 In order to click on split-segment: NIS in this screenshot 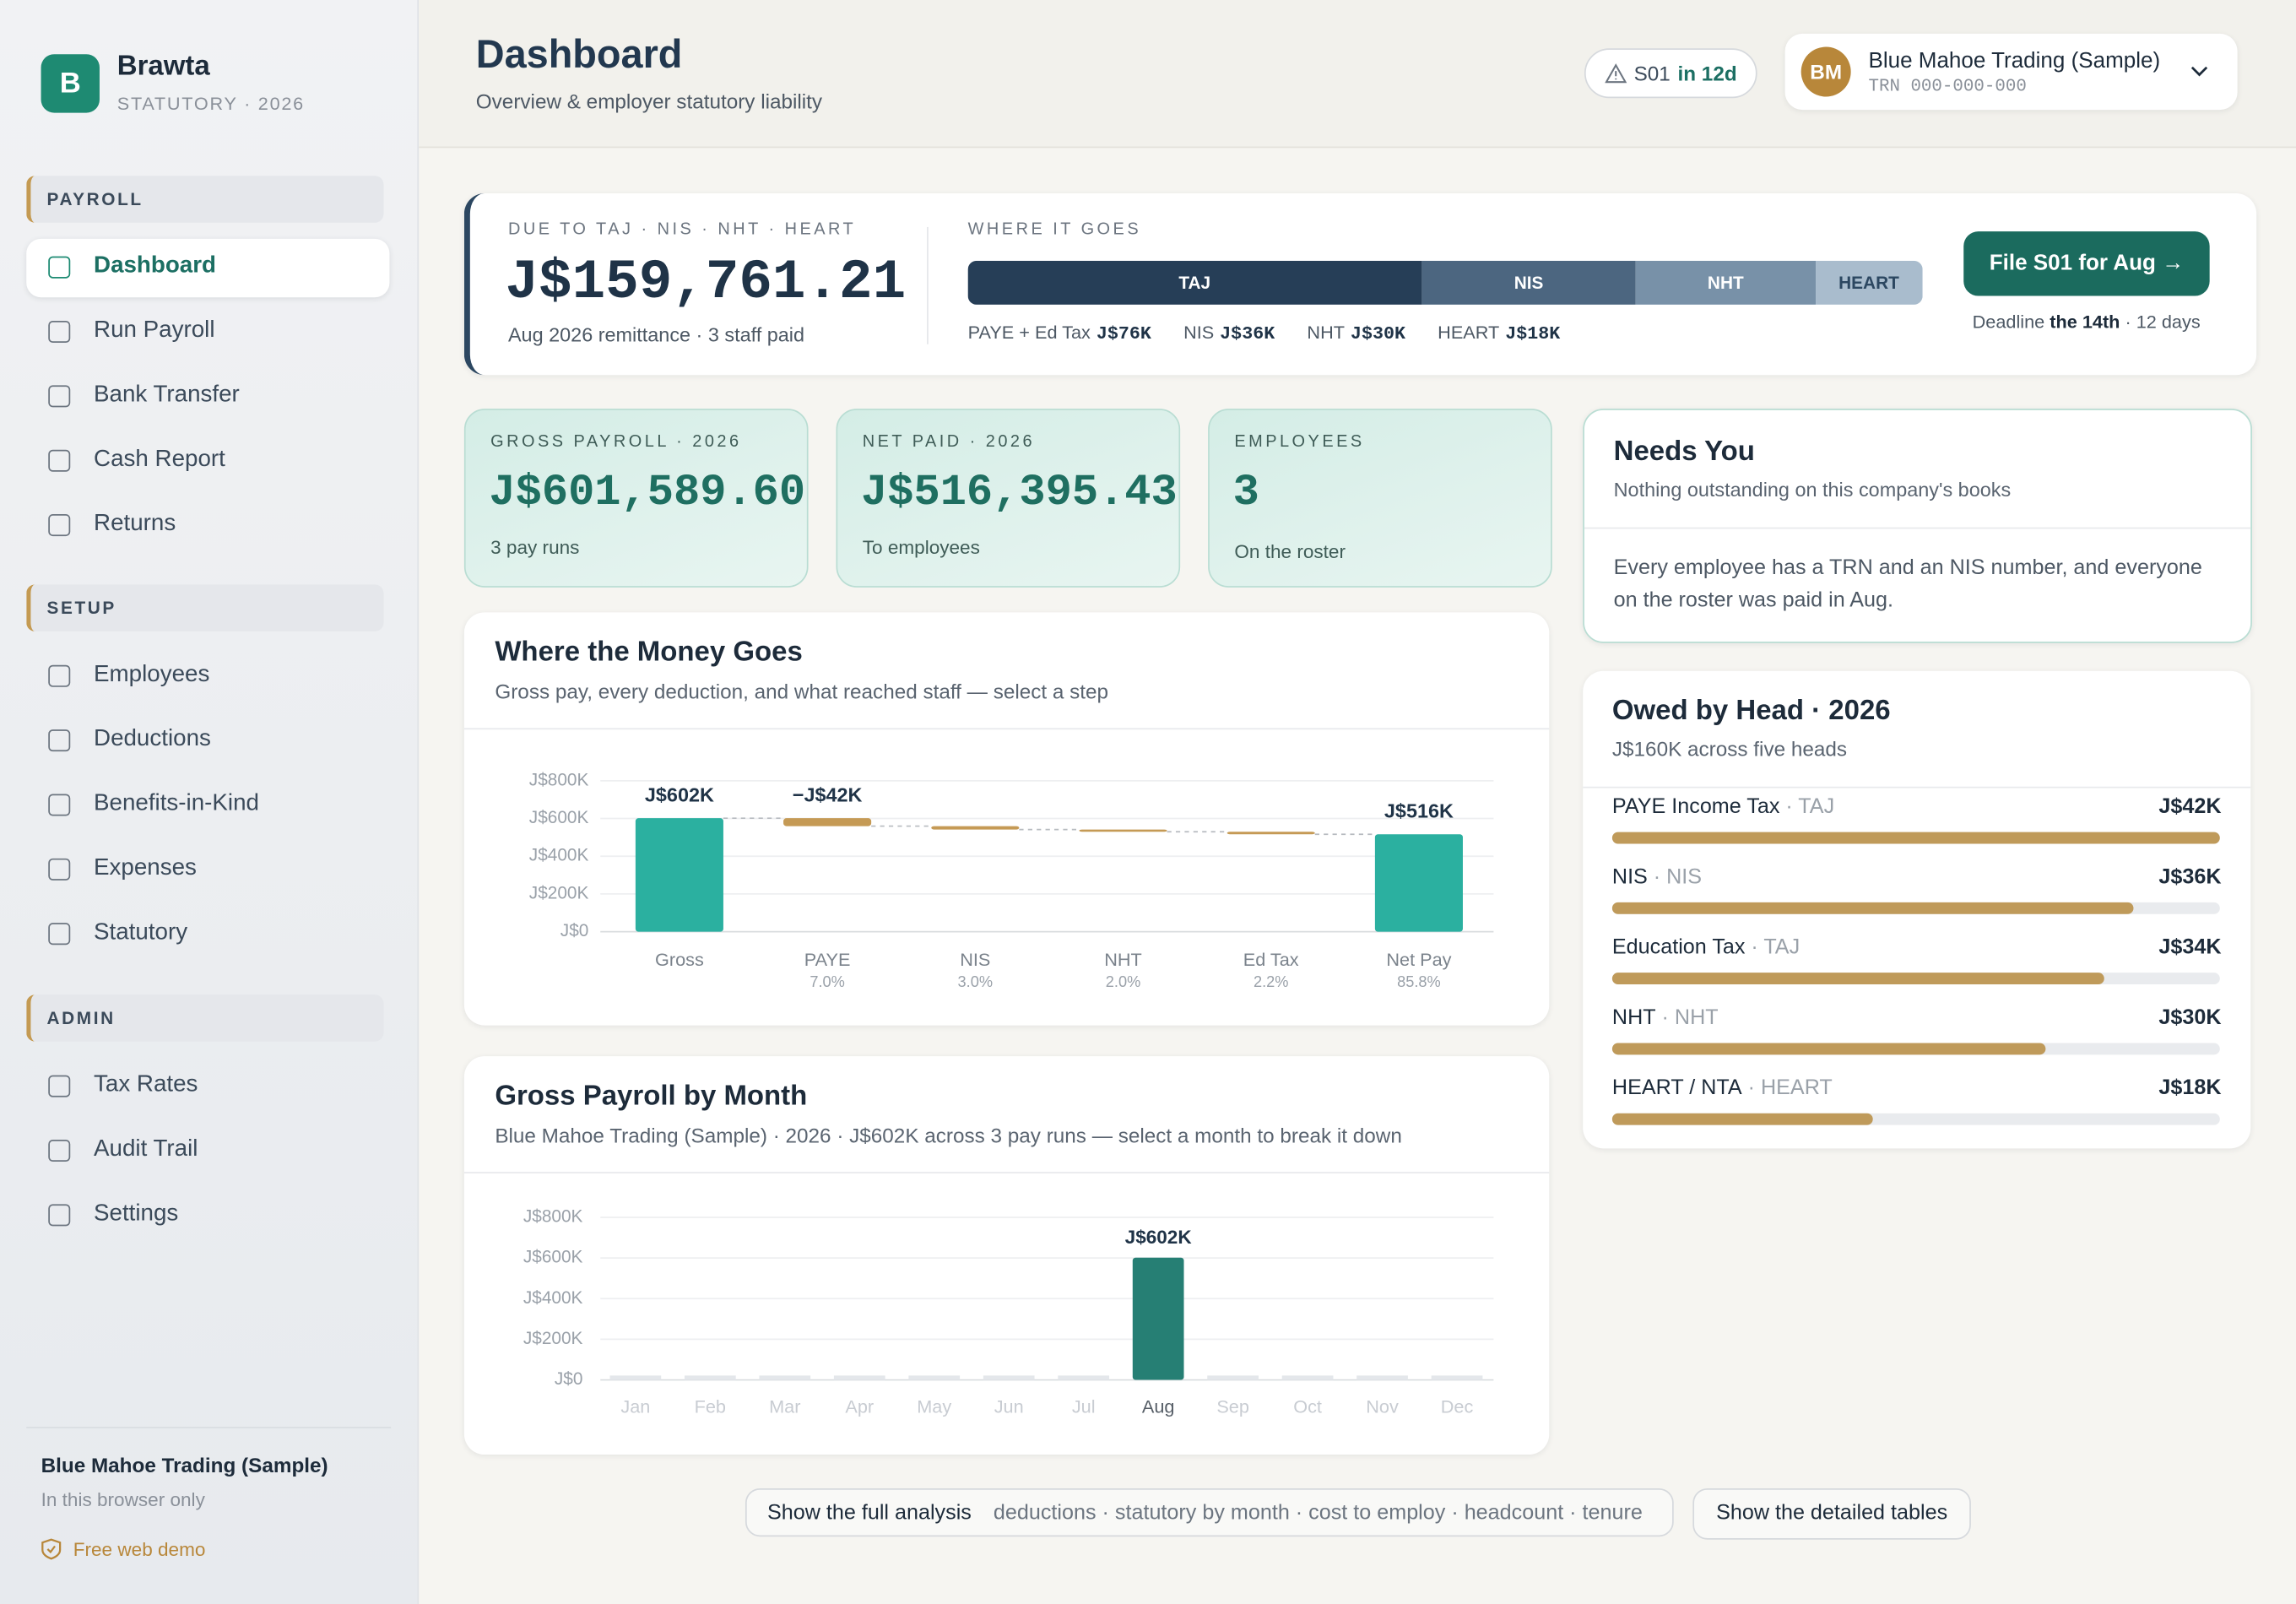, I will do `click(1529, 283)`.